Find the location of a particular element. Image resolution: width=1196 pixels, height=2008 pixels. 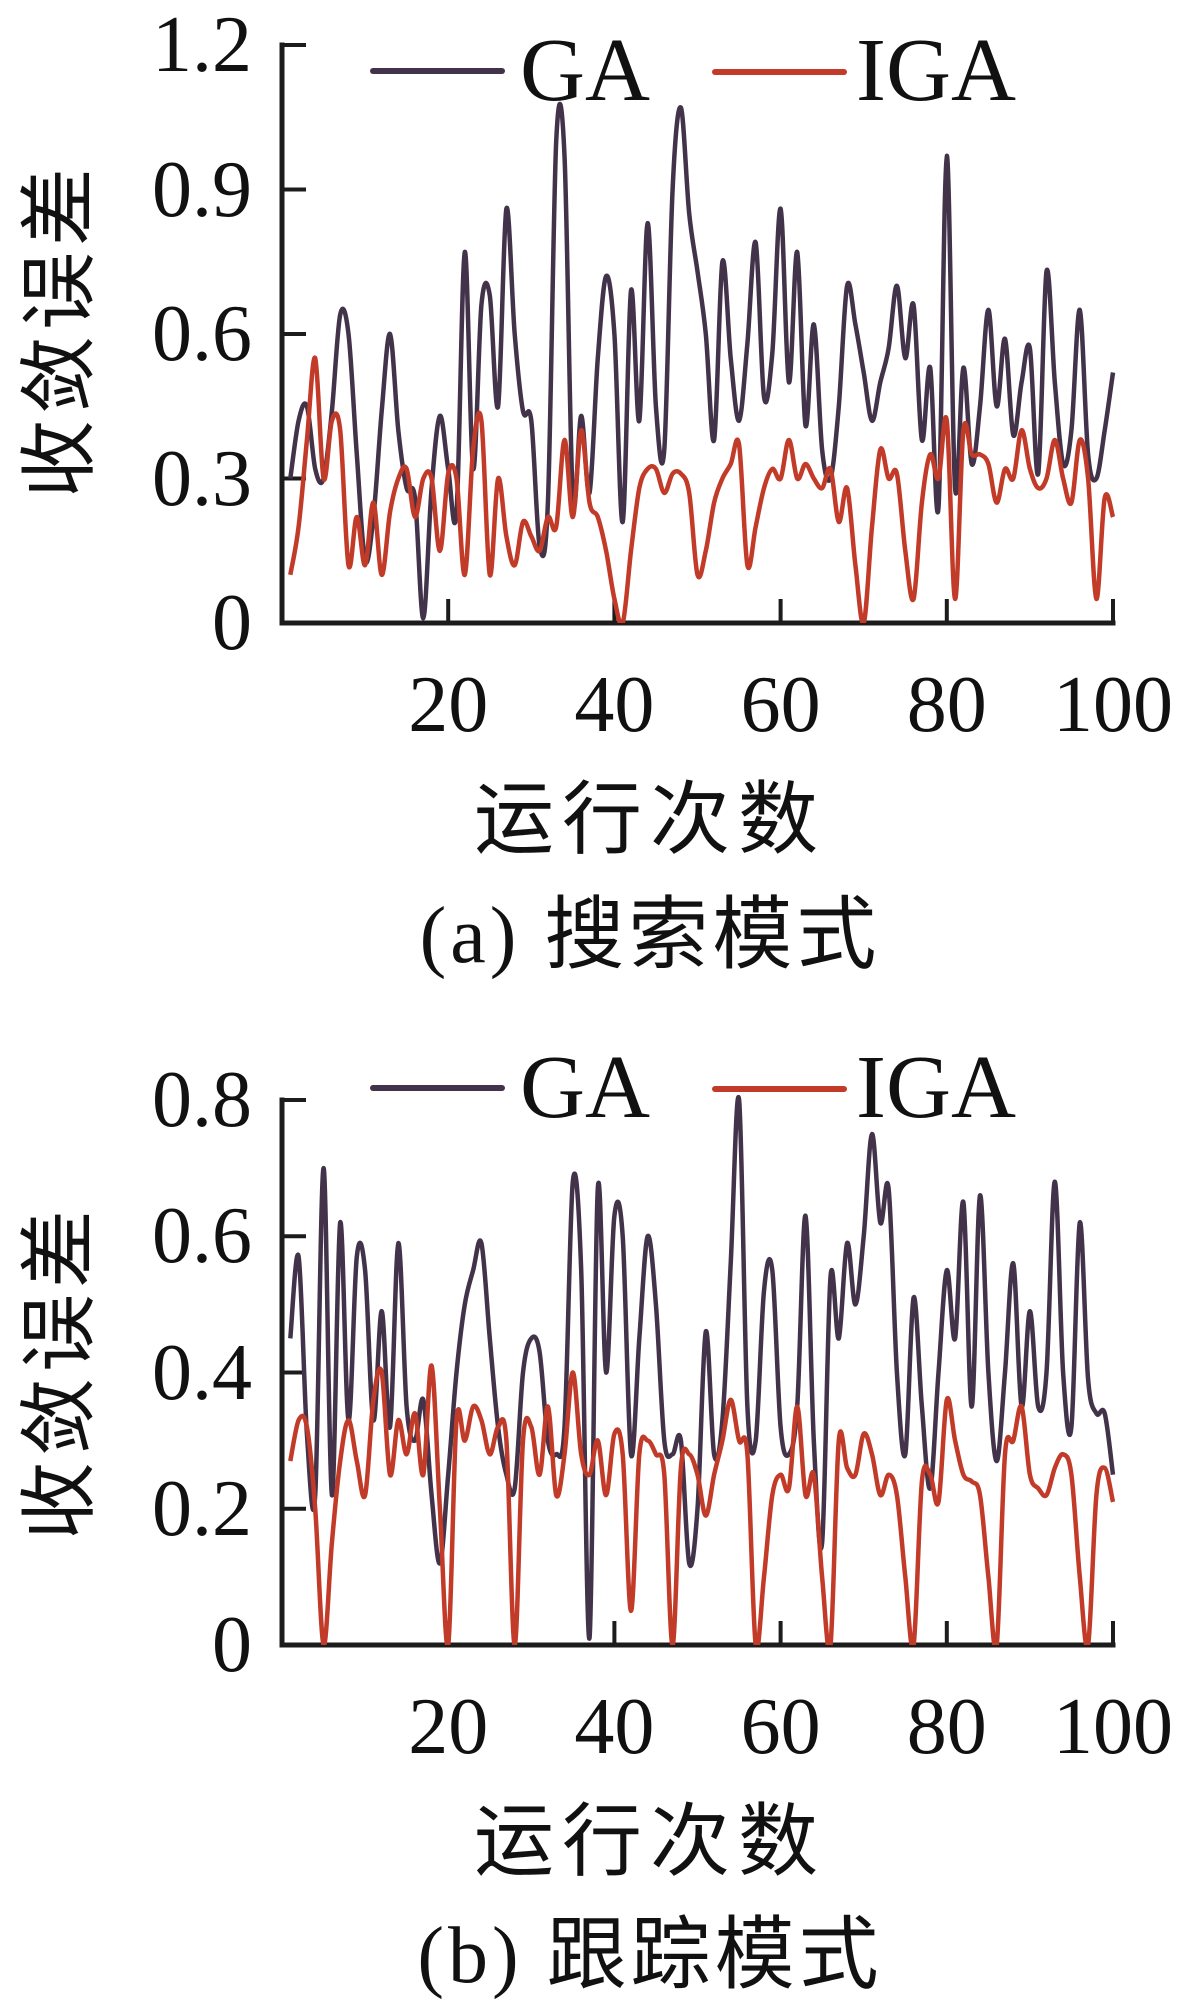

y-tick-label: 0.4 is located at coordinates (202, 1372).